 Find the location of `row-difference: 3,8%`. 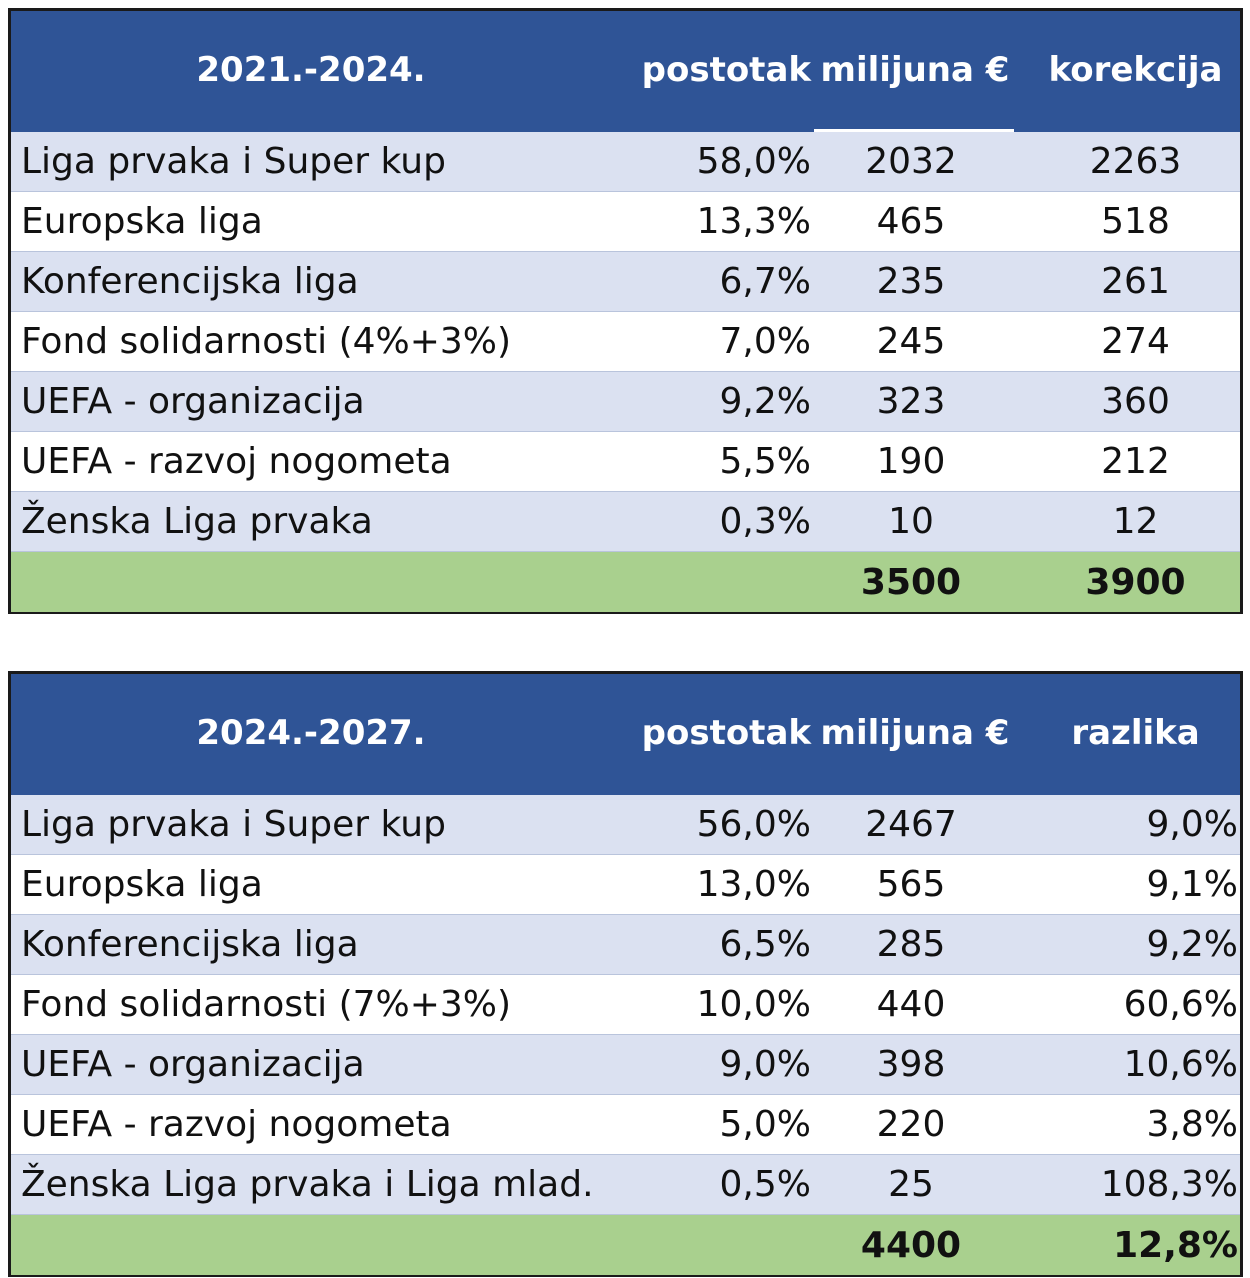

row-difference: 3,8% is located at coordinates (1192, 1124).